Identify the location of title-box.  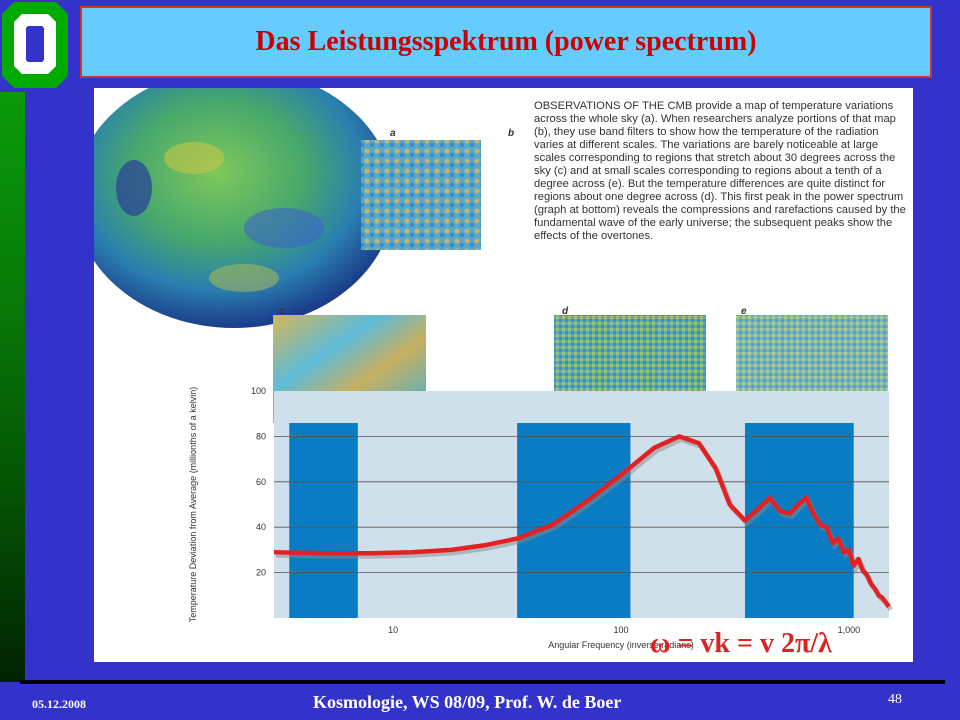
(506, 42).